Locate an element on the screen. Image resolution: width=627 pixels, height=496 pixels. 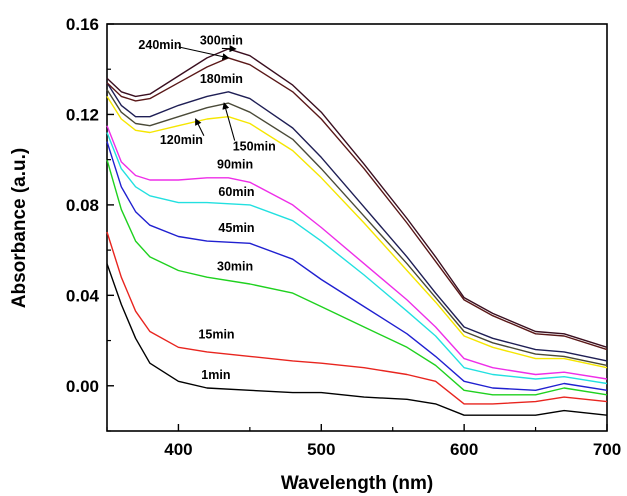
pointer-arrow-150min is located at coordinates (229, 121).